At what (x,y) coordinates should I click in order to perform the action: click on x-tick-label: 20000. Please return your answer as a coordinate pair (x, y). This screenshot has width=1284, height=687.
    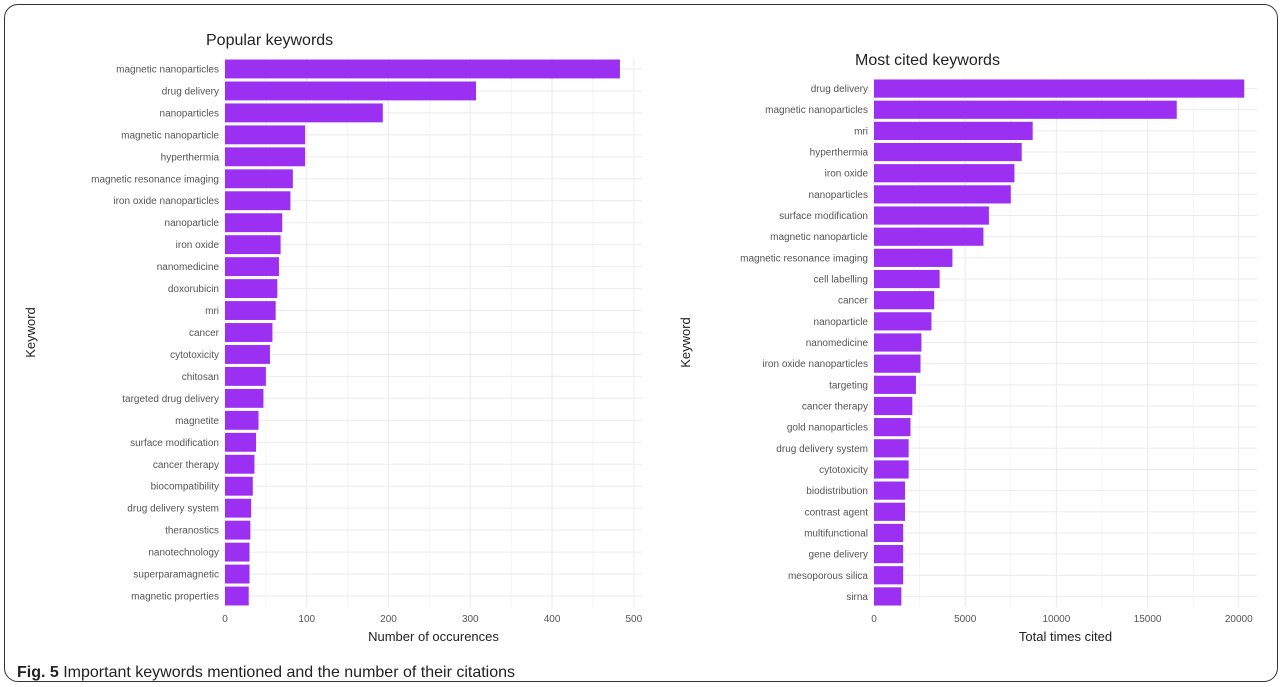
    Looking at the image, I should click on (1239, 619).